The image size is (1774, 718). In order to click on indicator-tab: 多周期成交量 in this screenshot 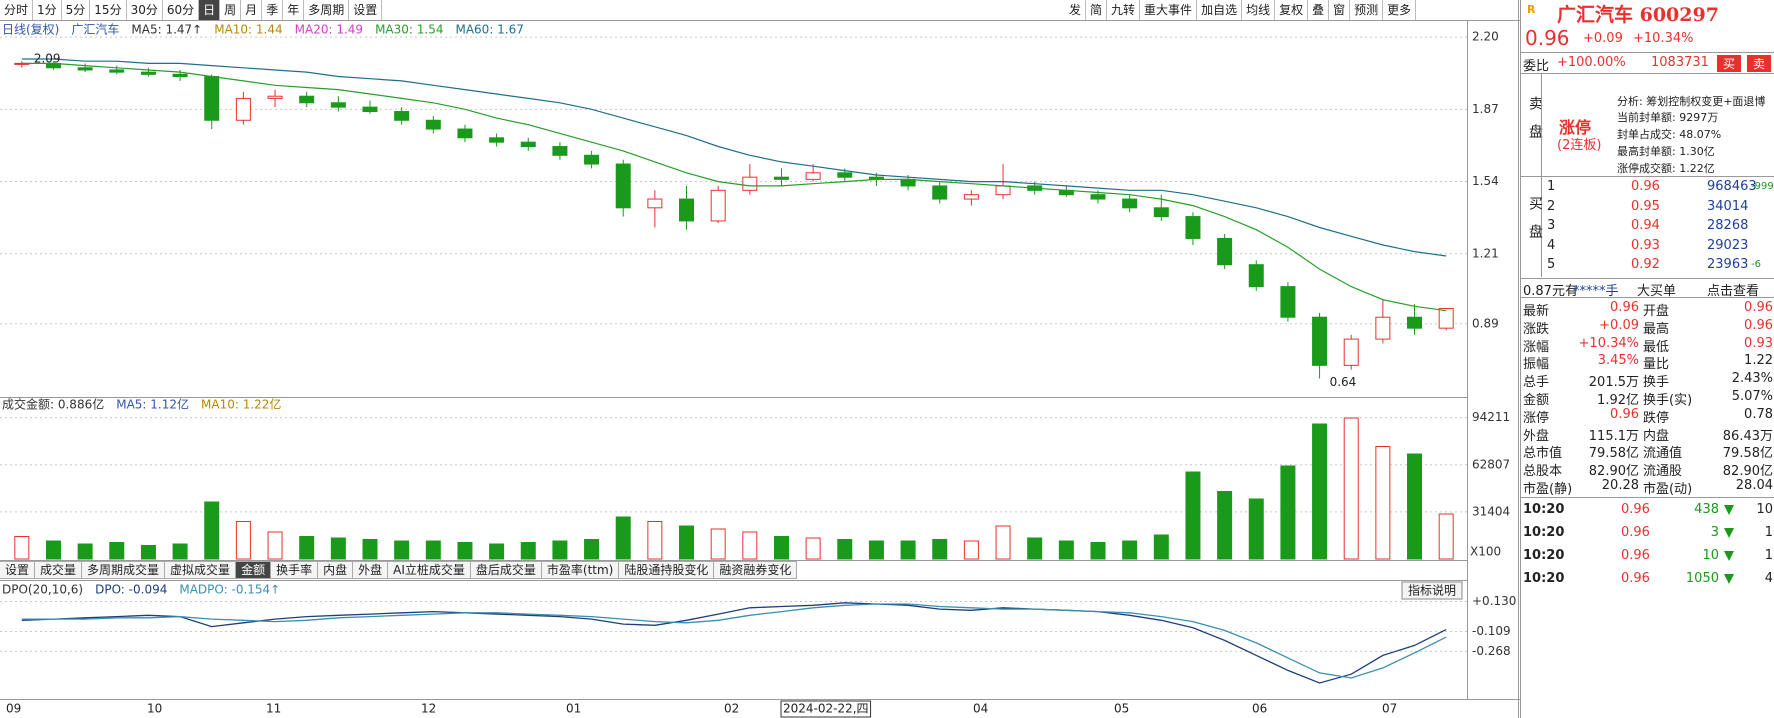, I will do `click(124, 570)`.